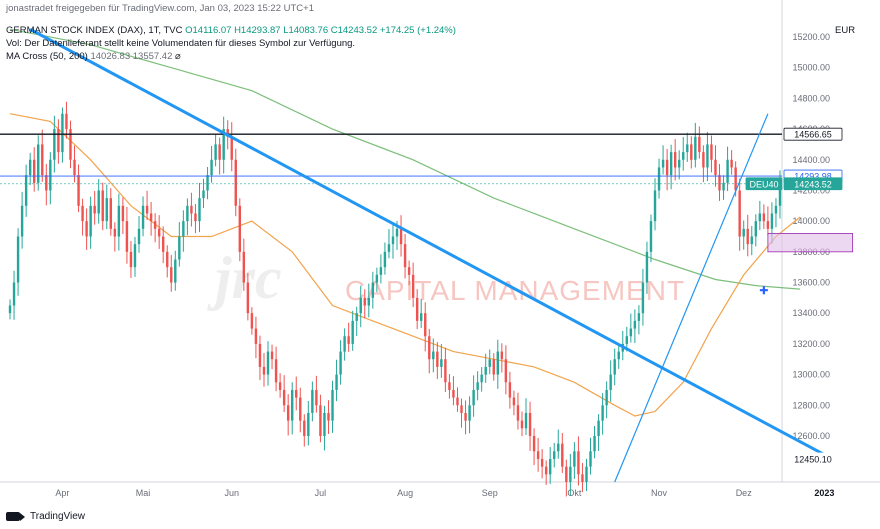 The height and width of the screenshot is (529, 880). I want to click on price-label-box, so click(764, 184).